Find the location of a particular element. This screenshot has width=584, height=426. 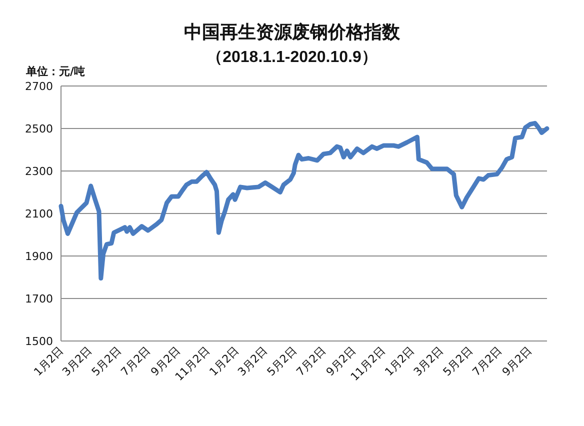

y-tick-label: 1700 is located at coordinates (39, 299).